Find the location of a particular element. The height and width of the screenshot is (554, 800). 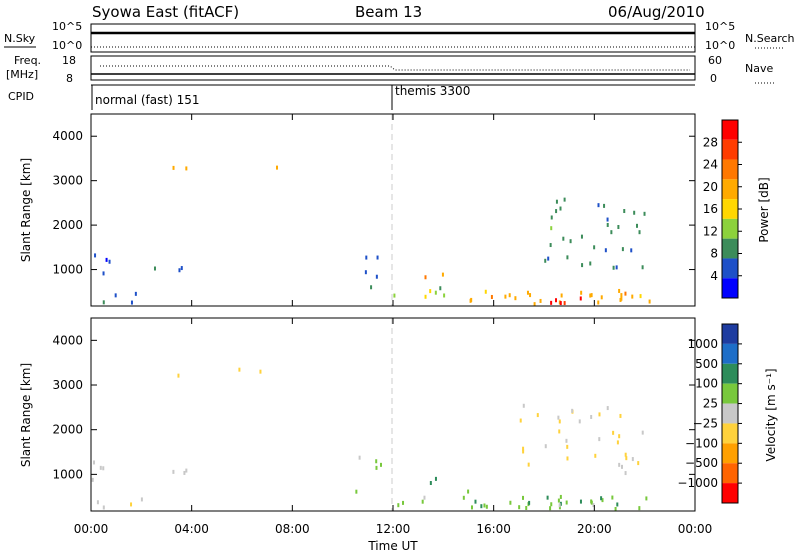

power-y-tick-label: 4000 is located at coordinates (67, 136).